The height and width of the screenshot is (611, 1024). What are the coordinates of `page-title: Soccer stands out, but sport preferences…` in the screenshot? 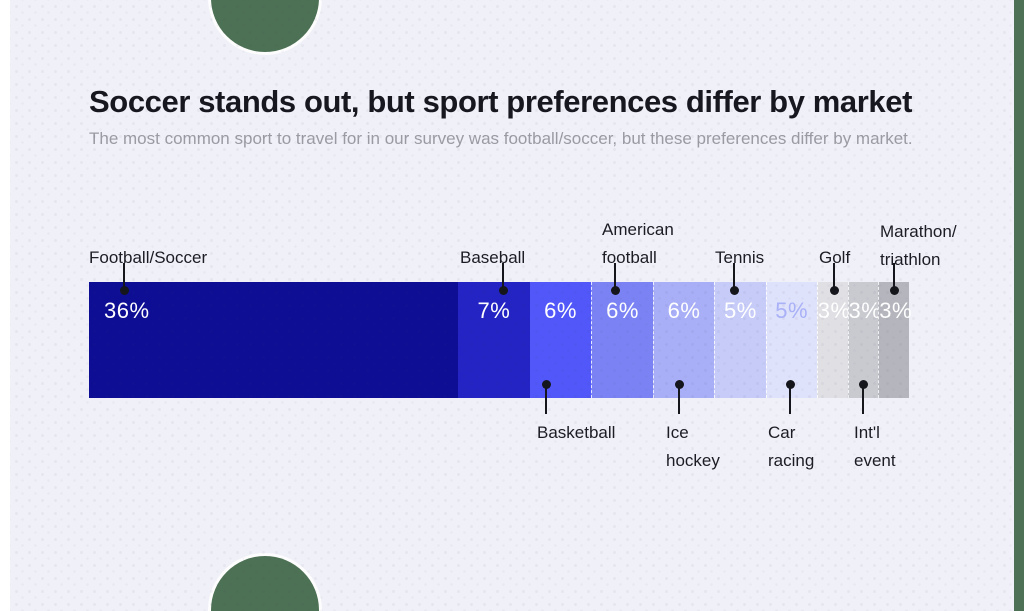 It's located at (501, 101).